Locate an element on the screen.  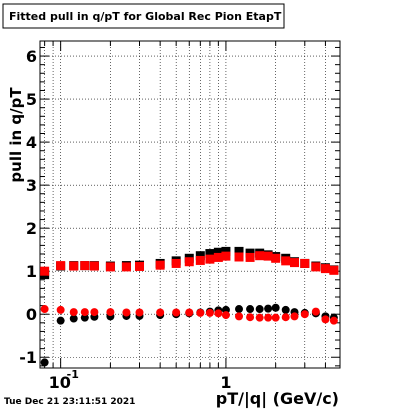
y-tick-label: 3 is located at coordinates (31, 185).